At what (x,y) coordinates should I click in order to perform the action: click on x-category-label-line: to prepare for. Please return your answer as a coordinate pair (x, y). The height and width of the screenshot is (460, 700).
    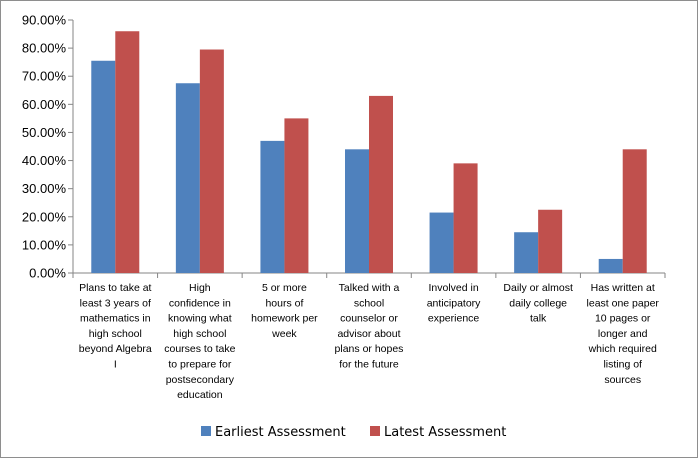
    Looking at the image, I should click on (200, 365).